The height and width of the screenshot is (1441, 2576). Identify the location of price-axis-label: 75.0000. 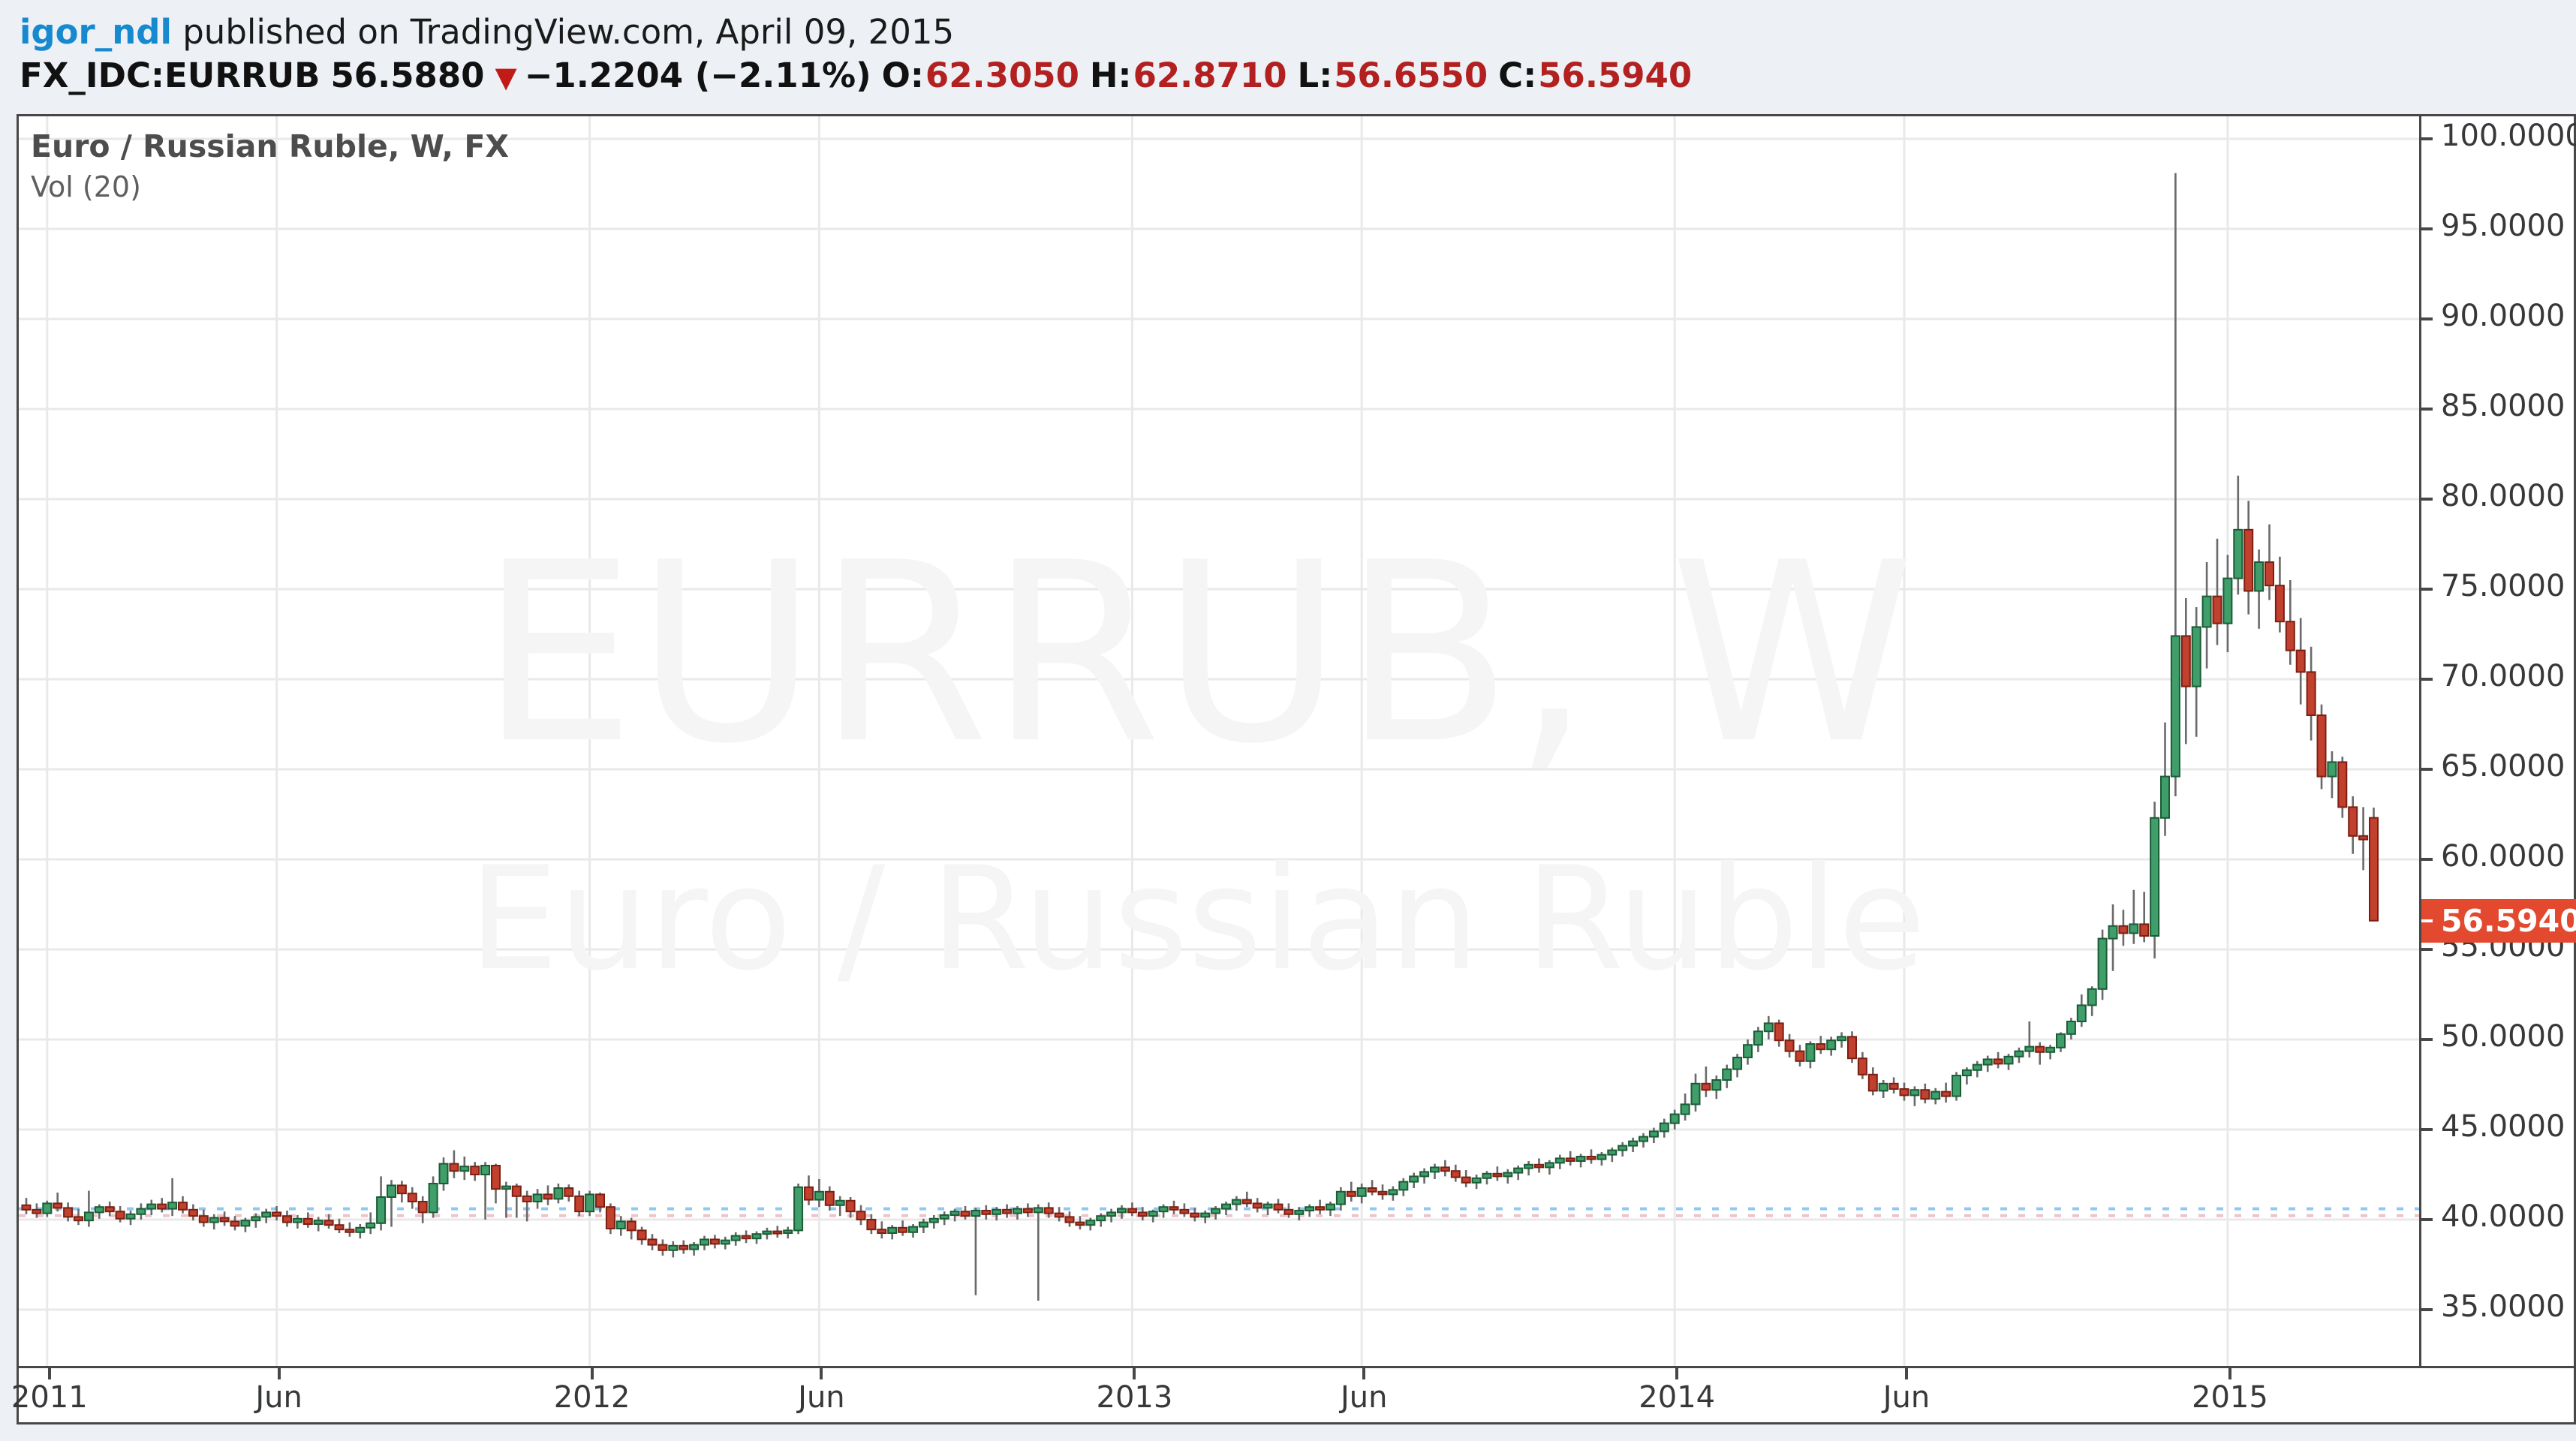
(2503, 586).